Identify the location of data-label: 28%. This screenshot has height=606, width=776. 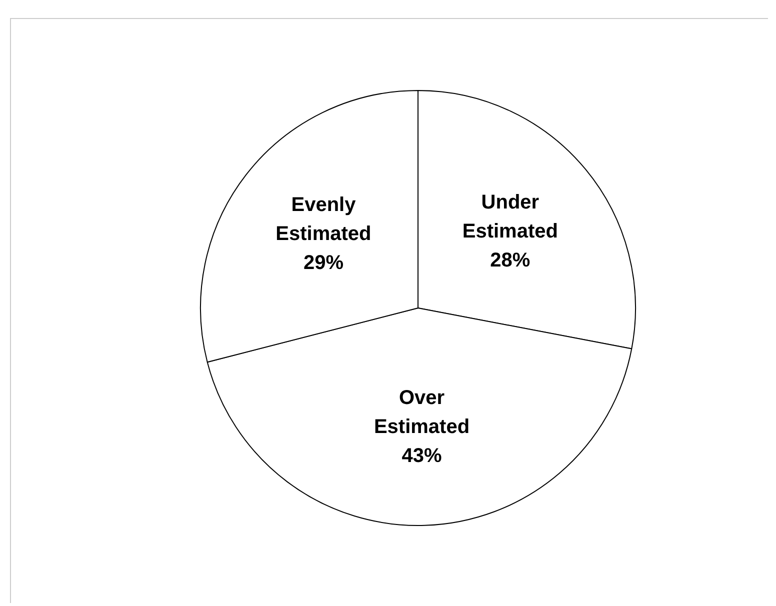
(510, 260).